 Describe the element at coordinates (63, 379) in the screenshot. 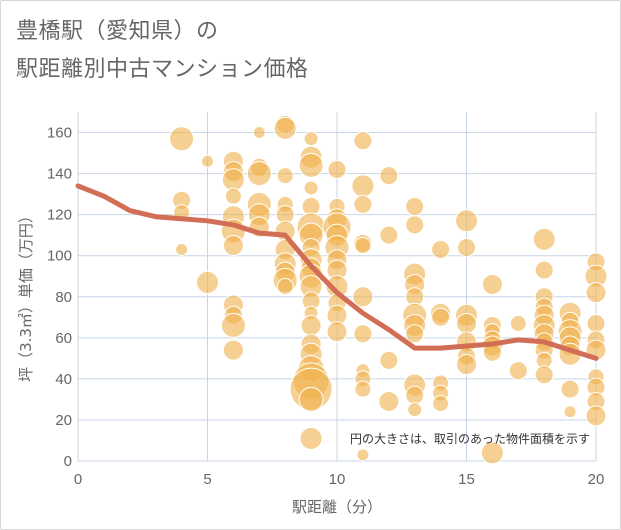

I see `y-tick-label: 40` at that location.